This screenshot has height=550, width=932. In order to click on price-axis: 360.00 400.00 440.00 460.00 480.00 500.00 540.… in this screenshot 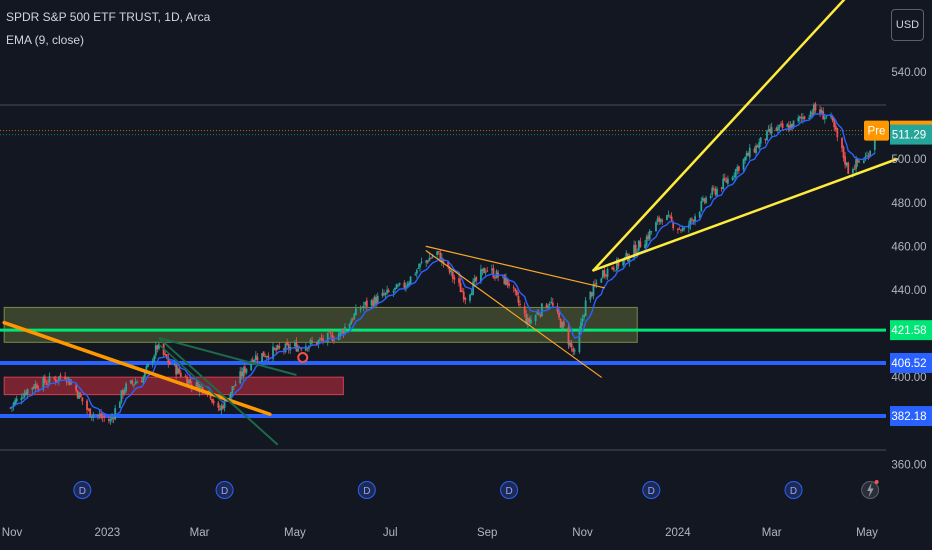, I will do `click(908, 269)`.